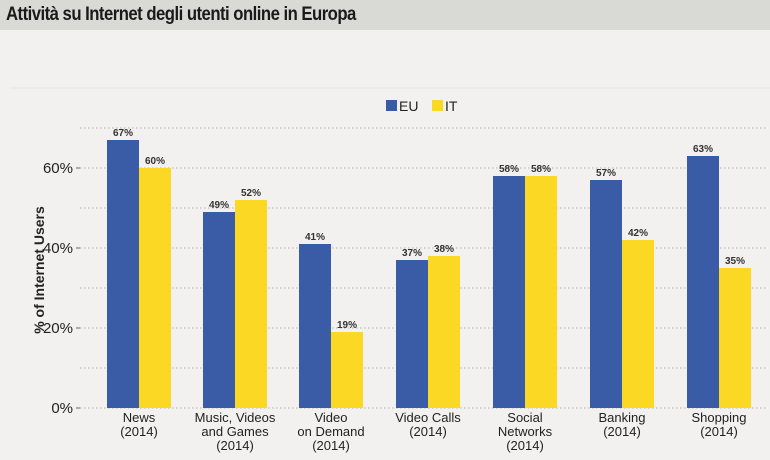 This screenshot has height=460, width=770. I want to click on legend-label: IT, so click(451, 106).